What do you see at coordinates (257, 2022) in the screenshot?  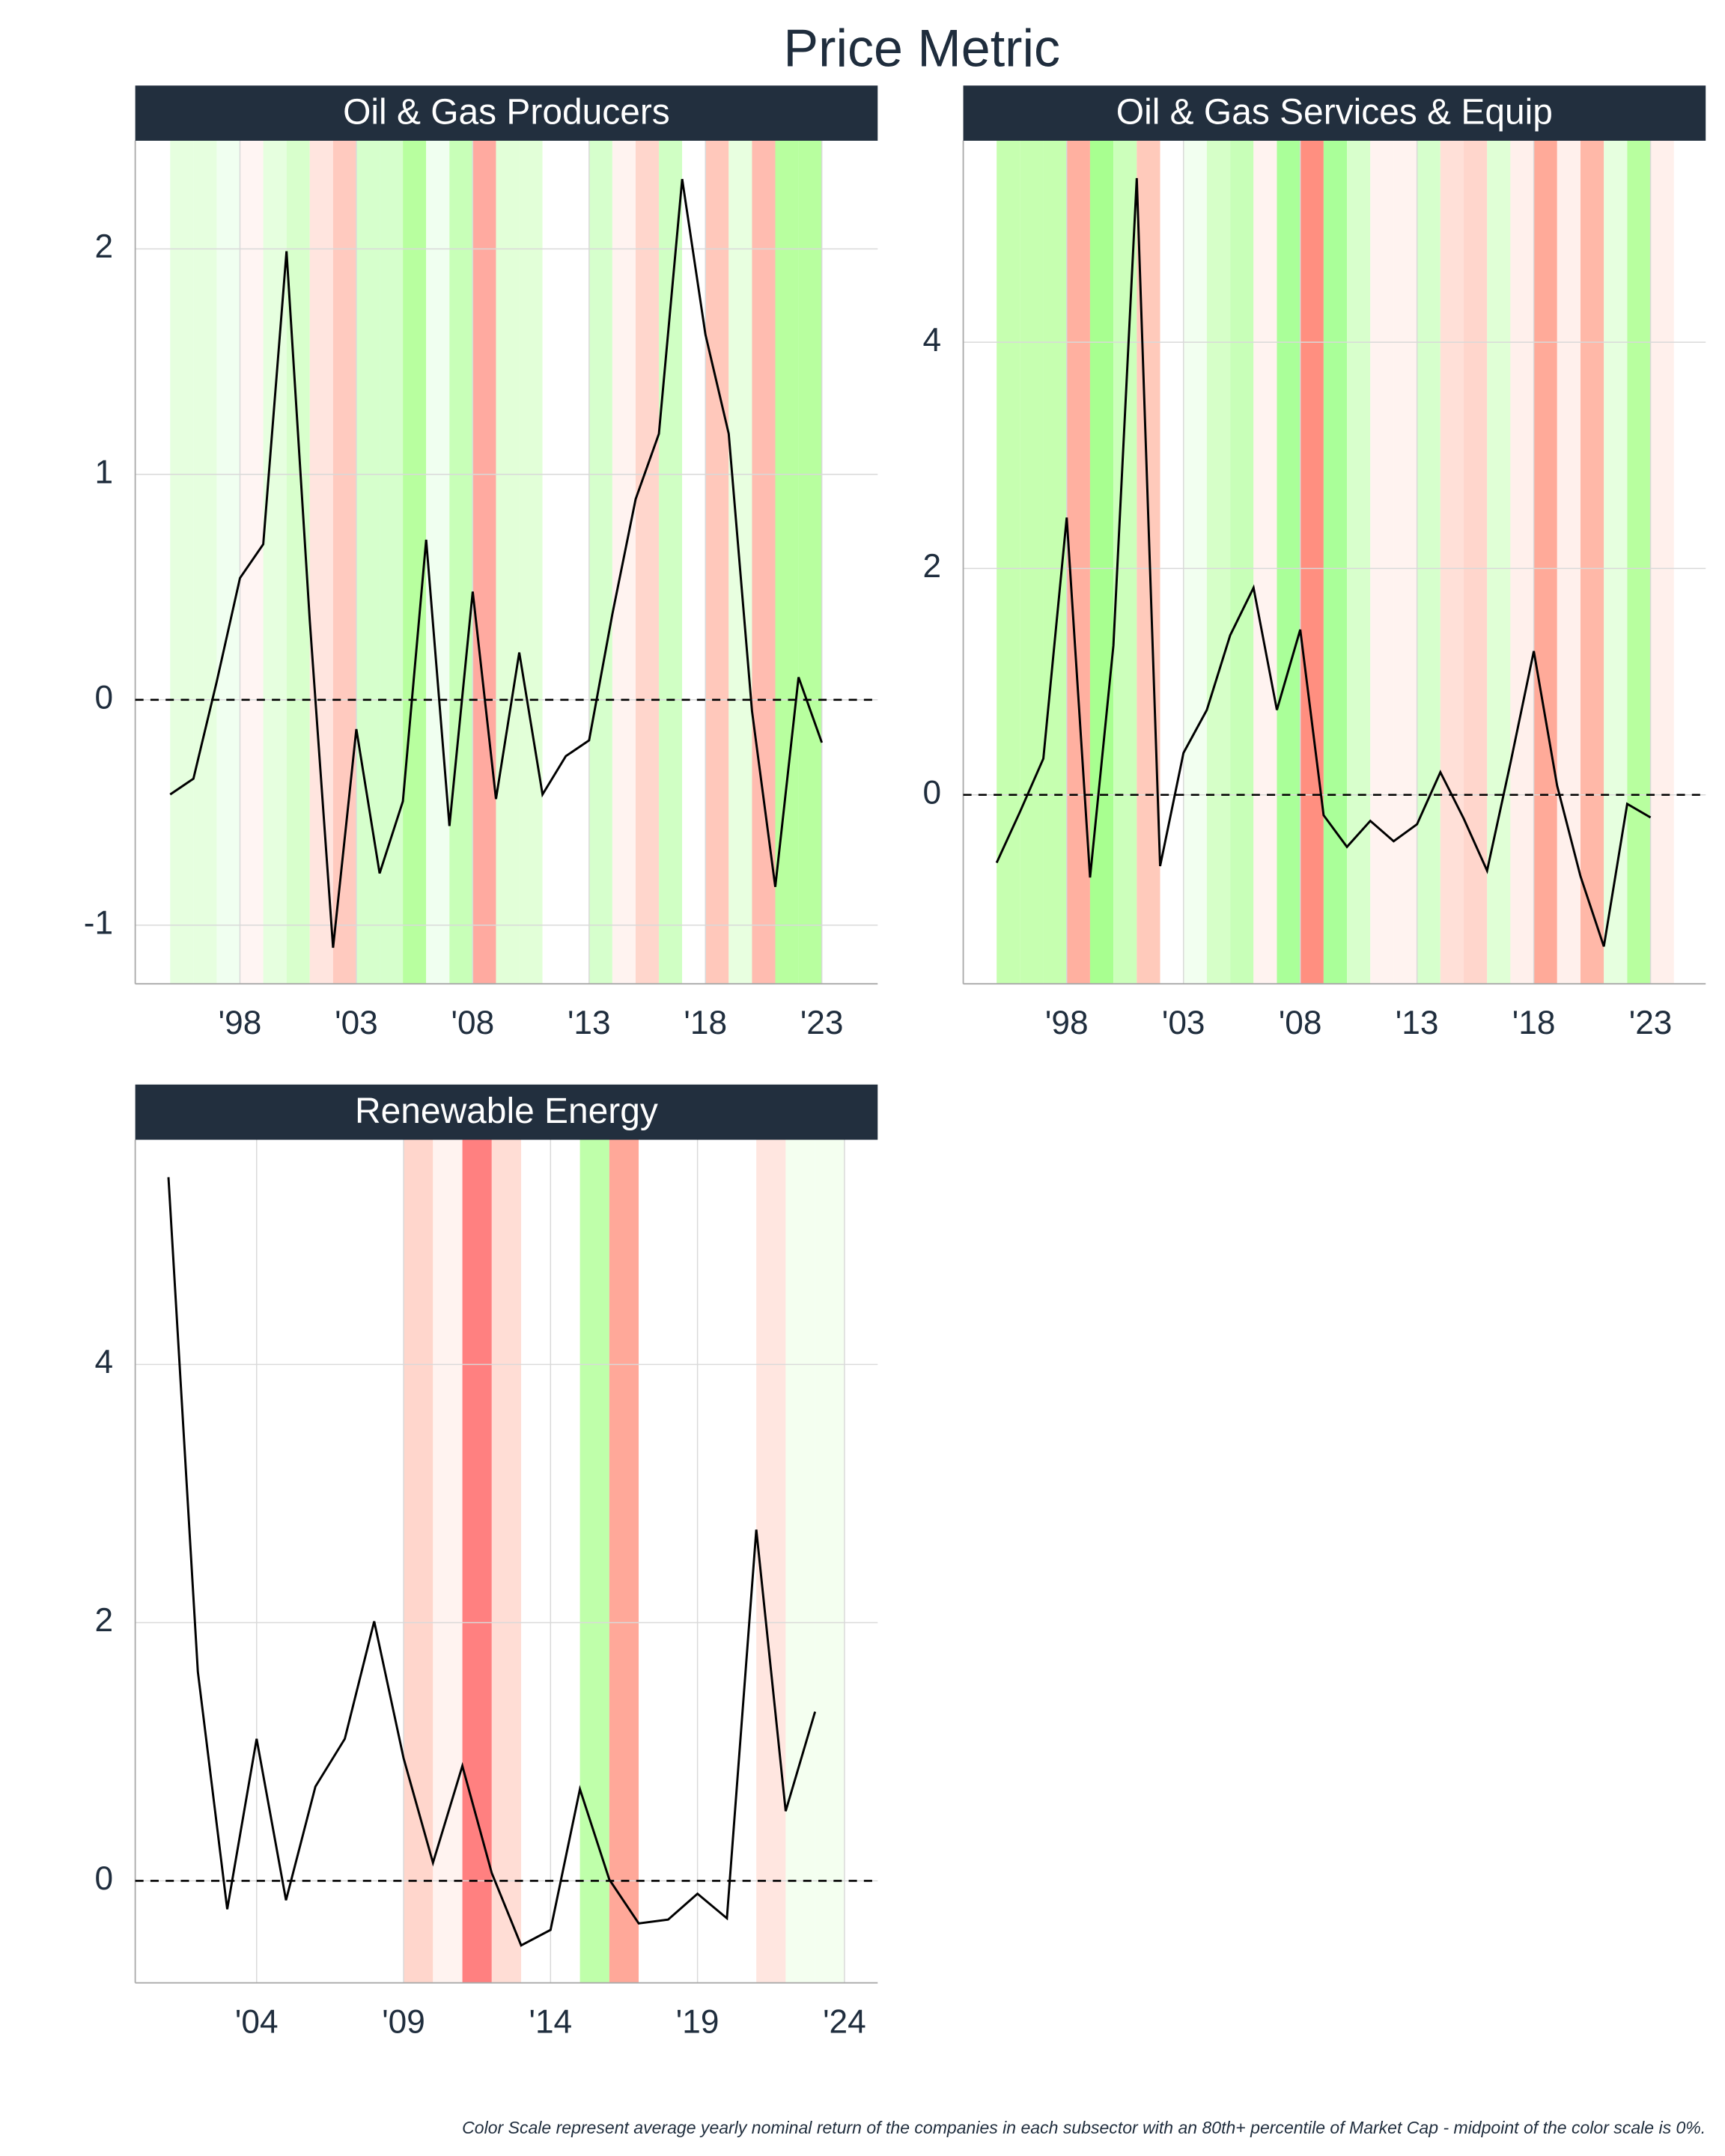 I see `x-tick-label: '04` at bounding box center [257, 2022].